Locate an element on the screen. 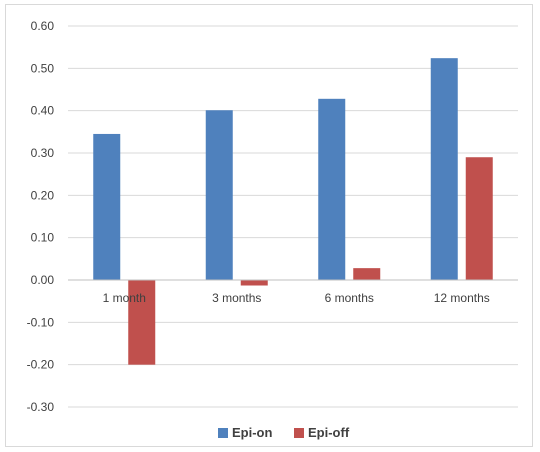 The width and height of the screenshot is (540, 452). legend-swatch-epi-on is located at coordinates (223, 433).